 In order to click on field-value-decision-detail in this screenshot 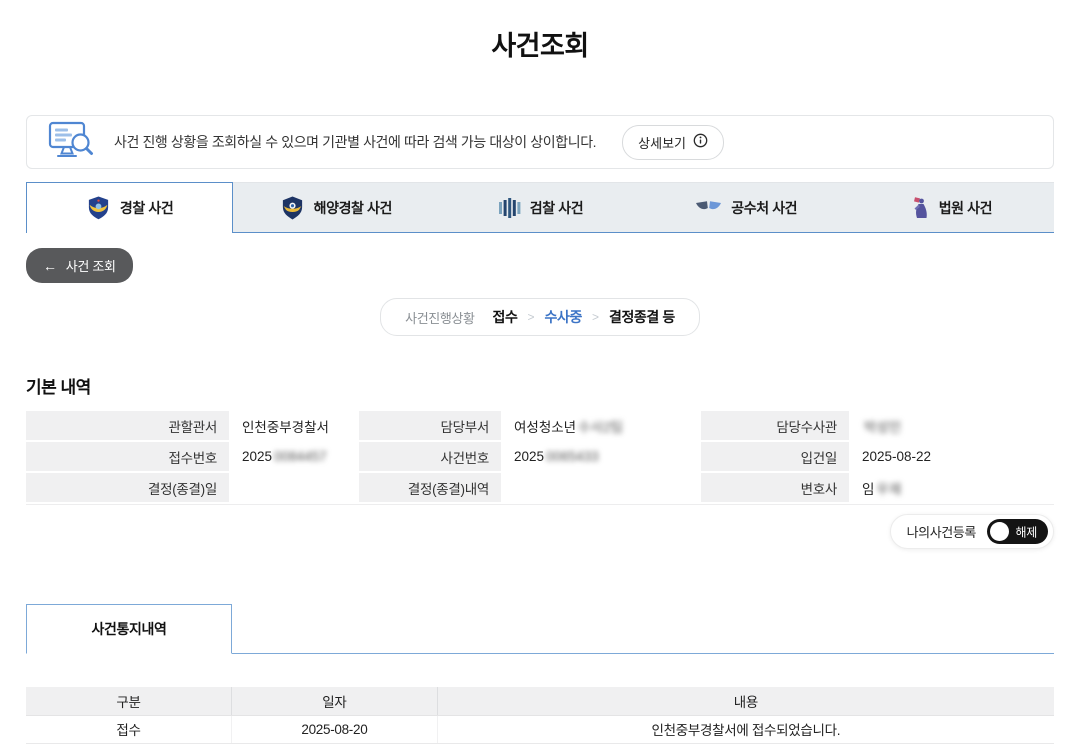, I will do `click(601, 487)`.